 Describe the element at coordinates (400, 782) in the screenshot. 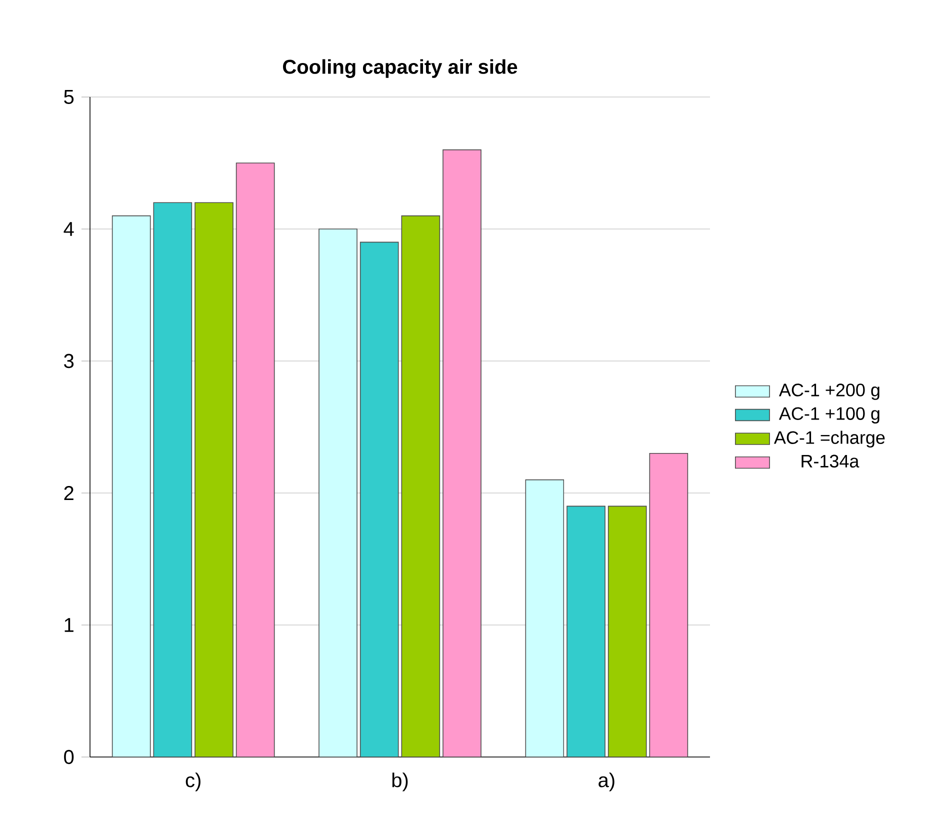

I see `x-tick-label: b)` at that location.